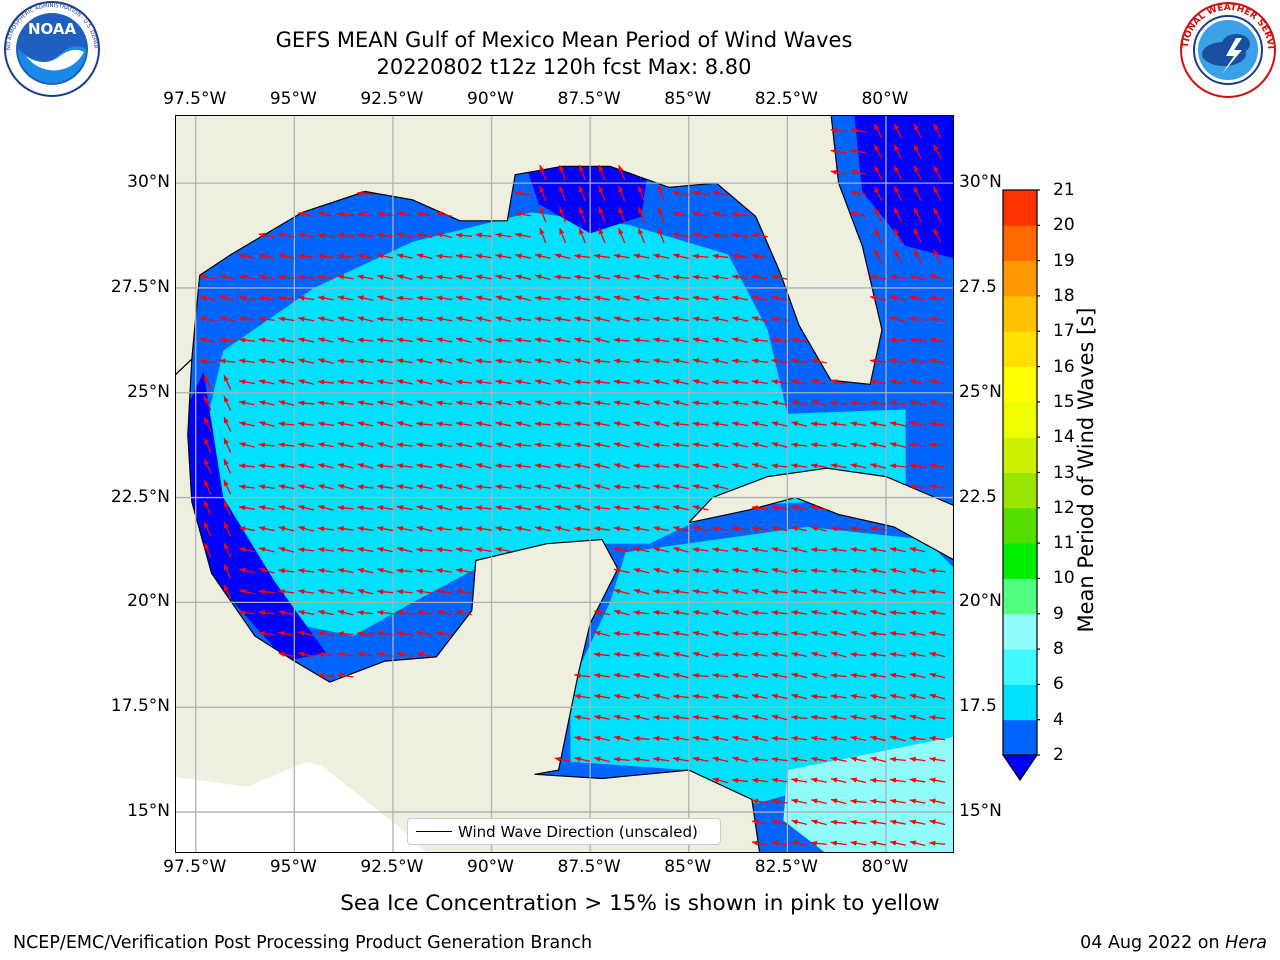 The image size is (1280, 960). I want to click on legend-label: Wind Wave Direction (unscaled), so click(578, 832).